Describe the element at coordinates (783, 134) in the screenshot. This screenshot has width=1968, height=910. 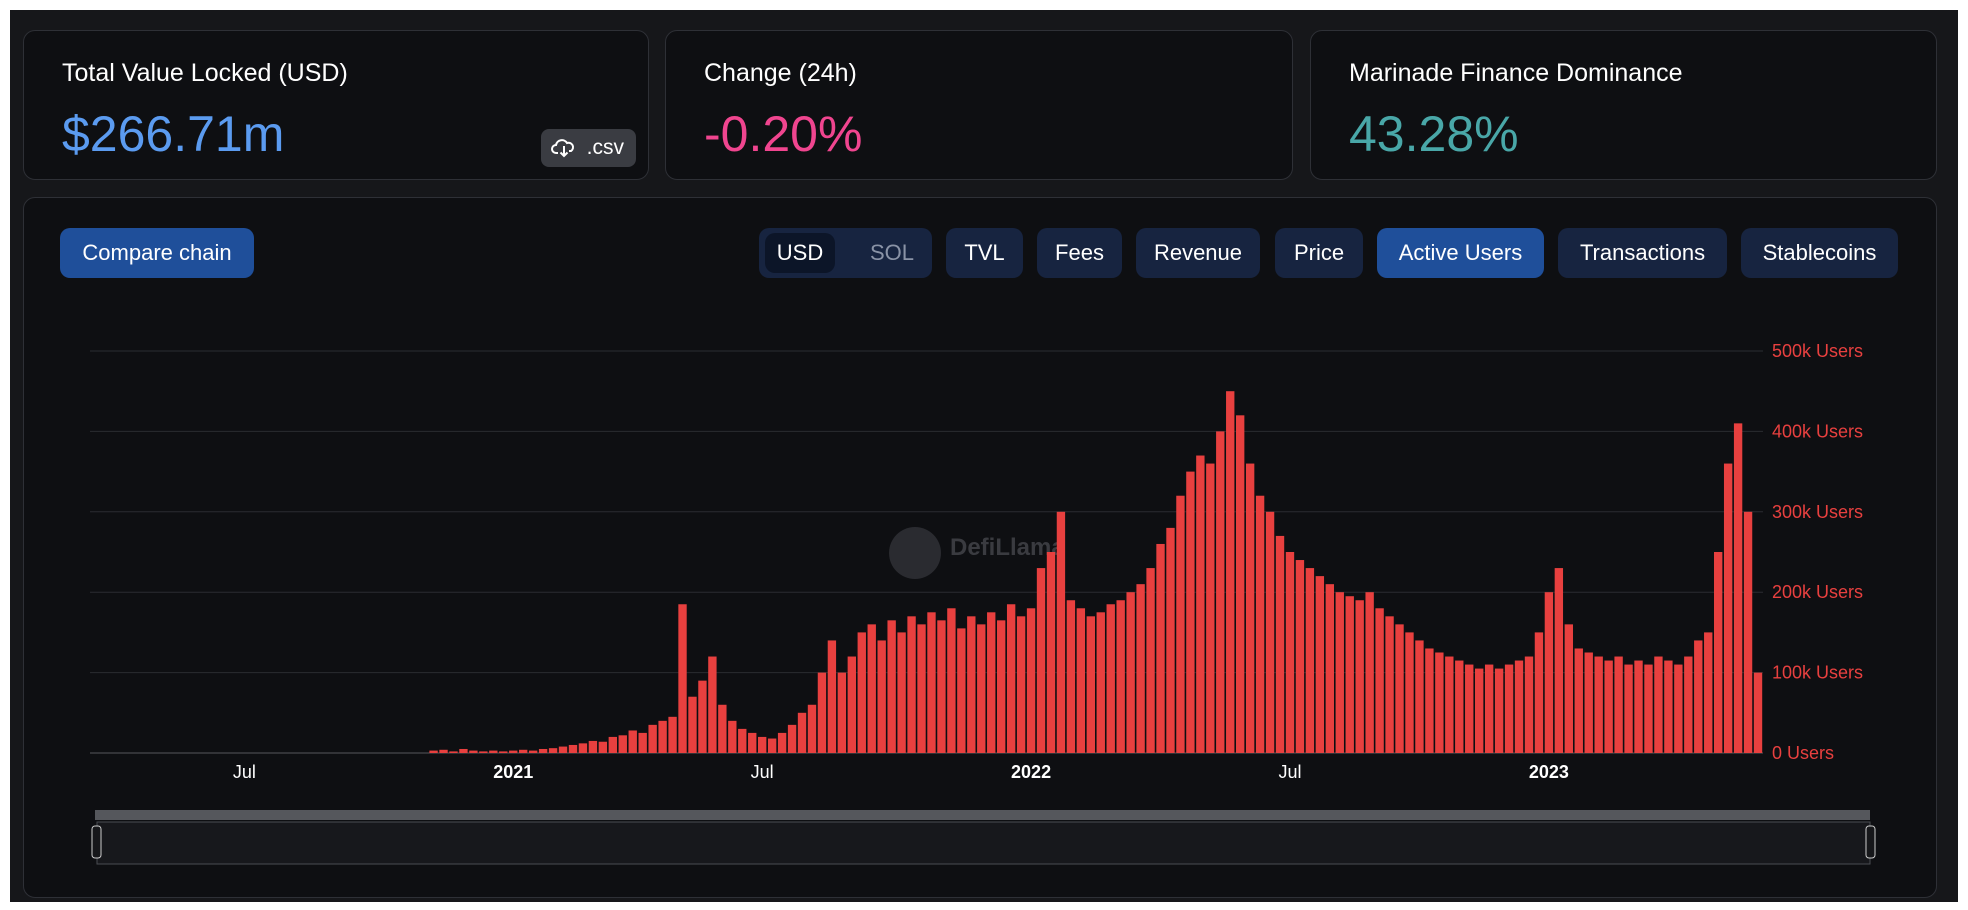
I see `stat-value: -0.20%` at that location.